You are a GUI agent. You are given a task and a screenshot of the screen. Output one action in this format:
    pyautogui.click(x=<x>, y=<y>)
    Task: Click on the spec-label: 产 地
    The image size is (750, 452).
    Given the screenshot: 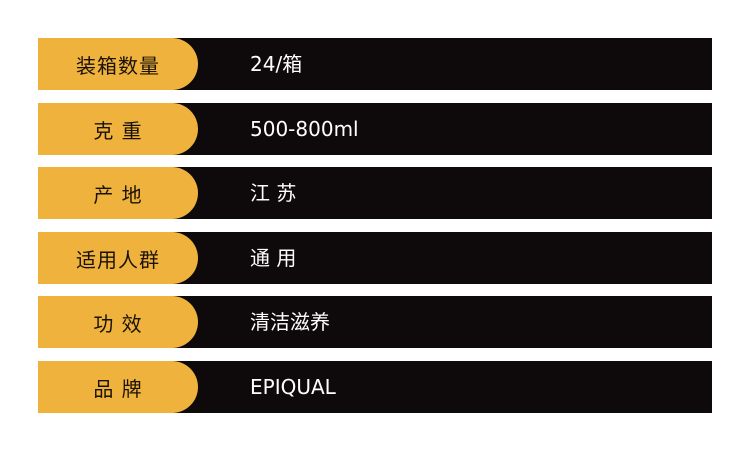 What is the action you would take?
    pyautogui.click(x=118, y=193)
    